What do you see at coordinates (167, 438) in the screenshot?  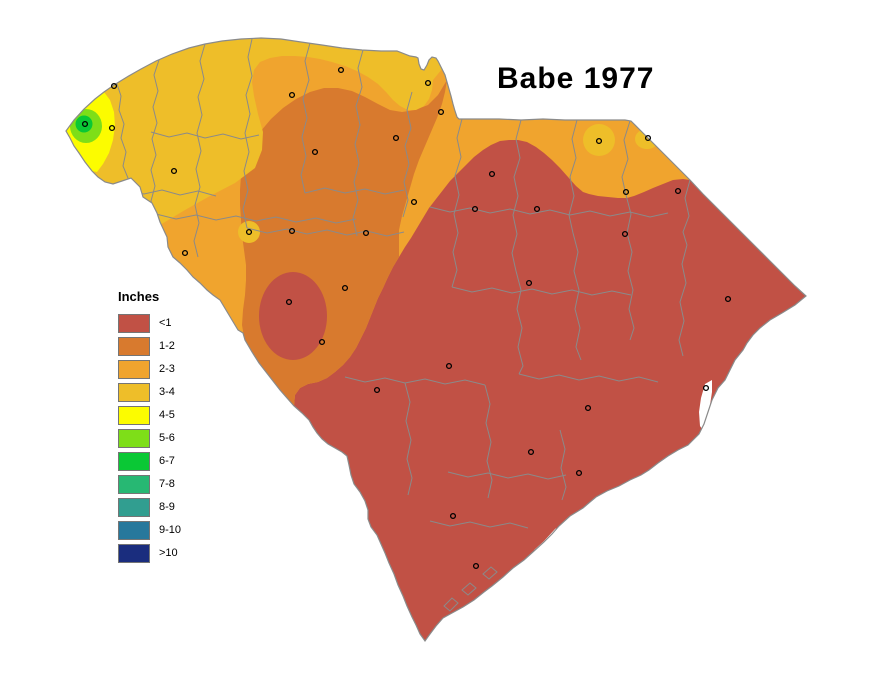 I see `legend-label: 5-6` at bounding box center [167, 438].